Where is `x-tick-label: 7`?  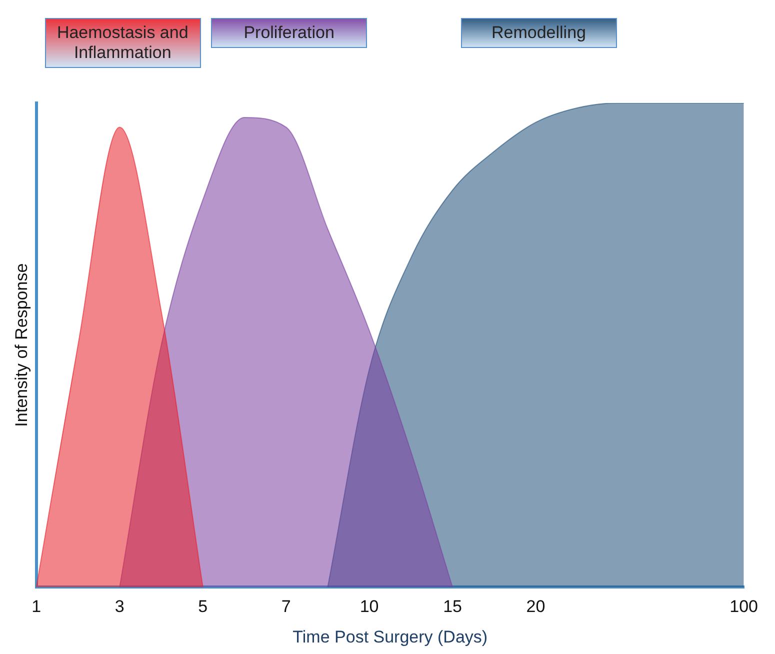
x-tick-label: 7 is located at coordinates (286, 606).